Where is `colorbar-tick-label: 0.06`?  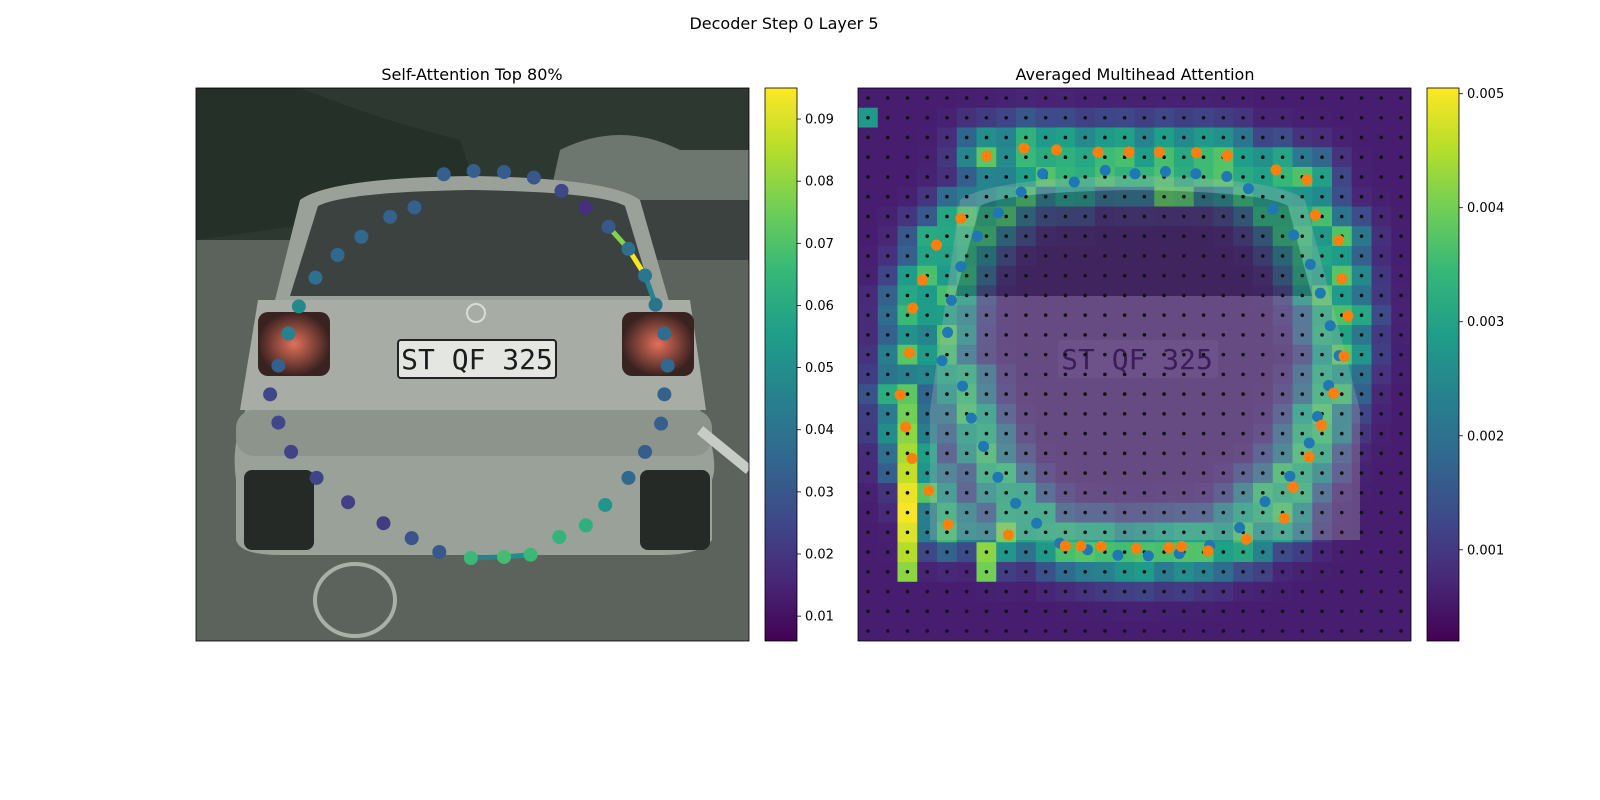
colorbar-tick-label: 0.06 is located at coordinates (819, 306).